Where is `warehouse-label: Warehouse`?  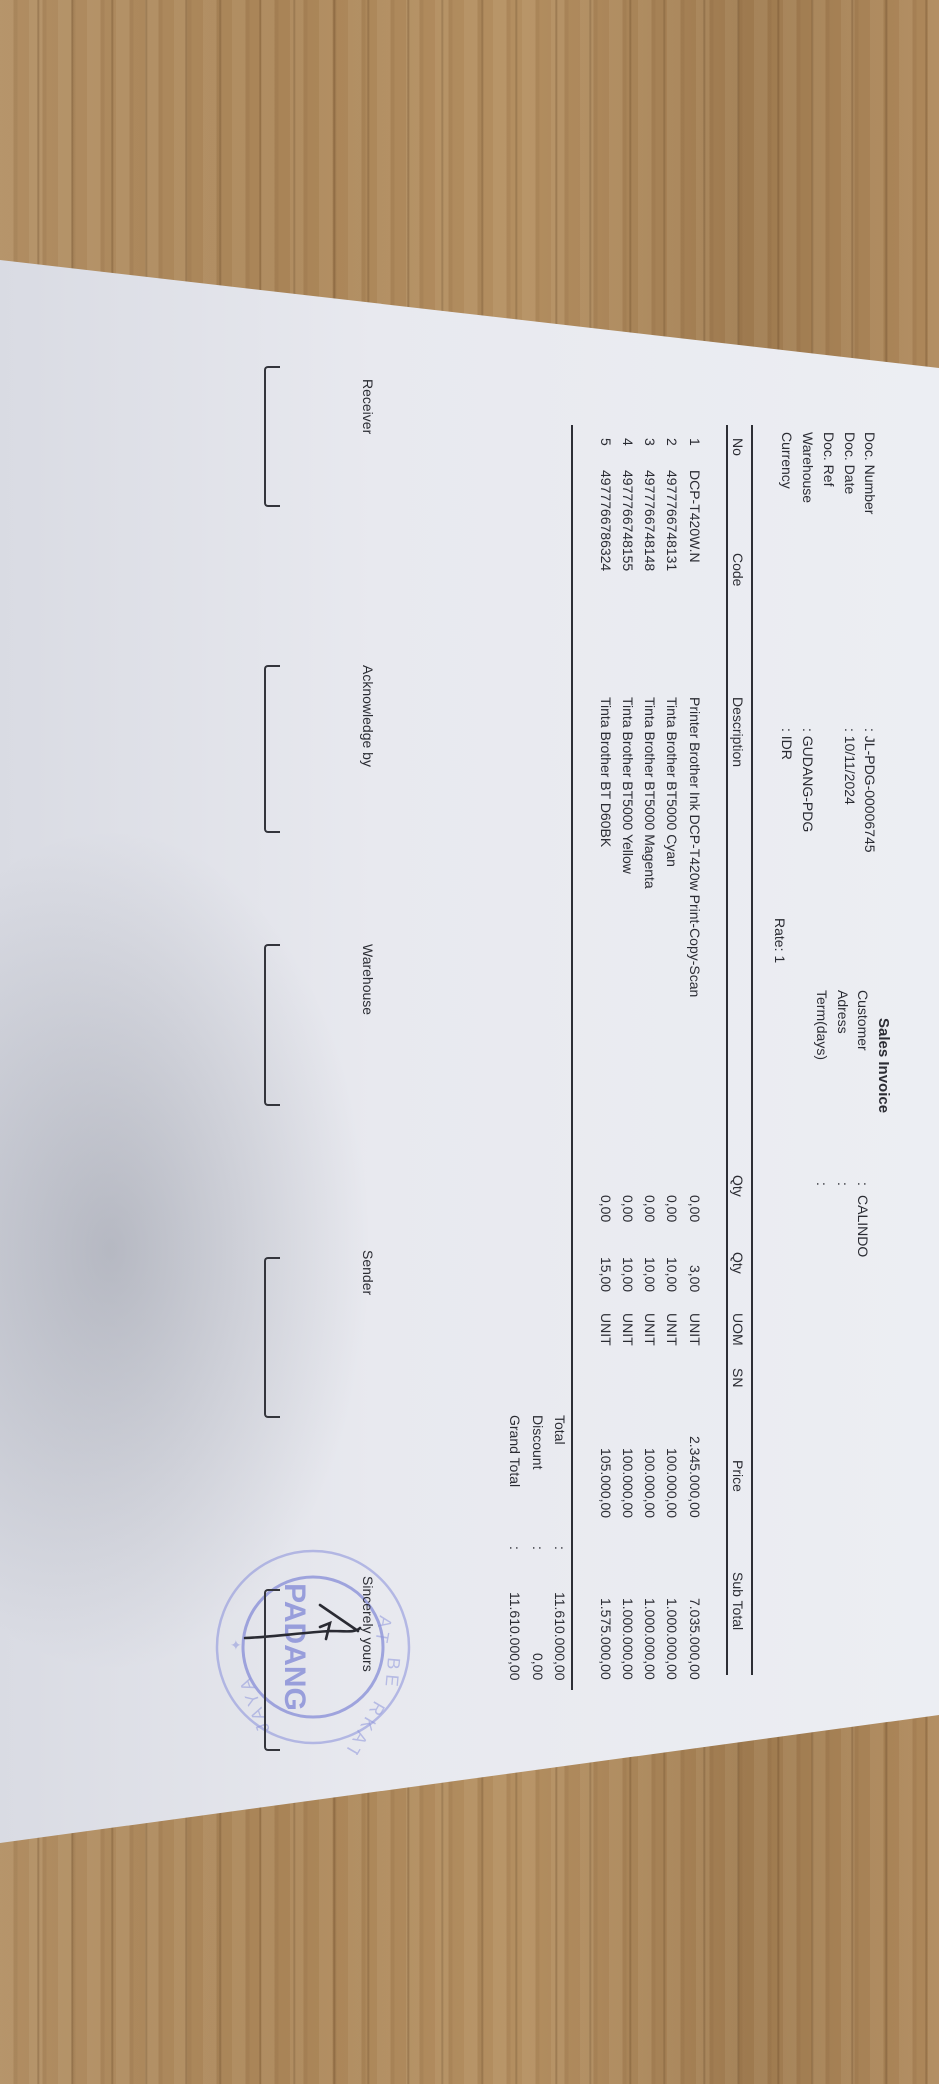 warehouse-label: Warehouse is located at coordinates (808, 468).